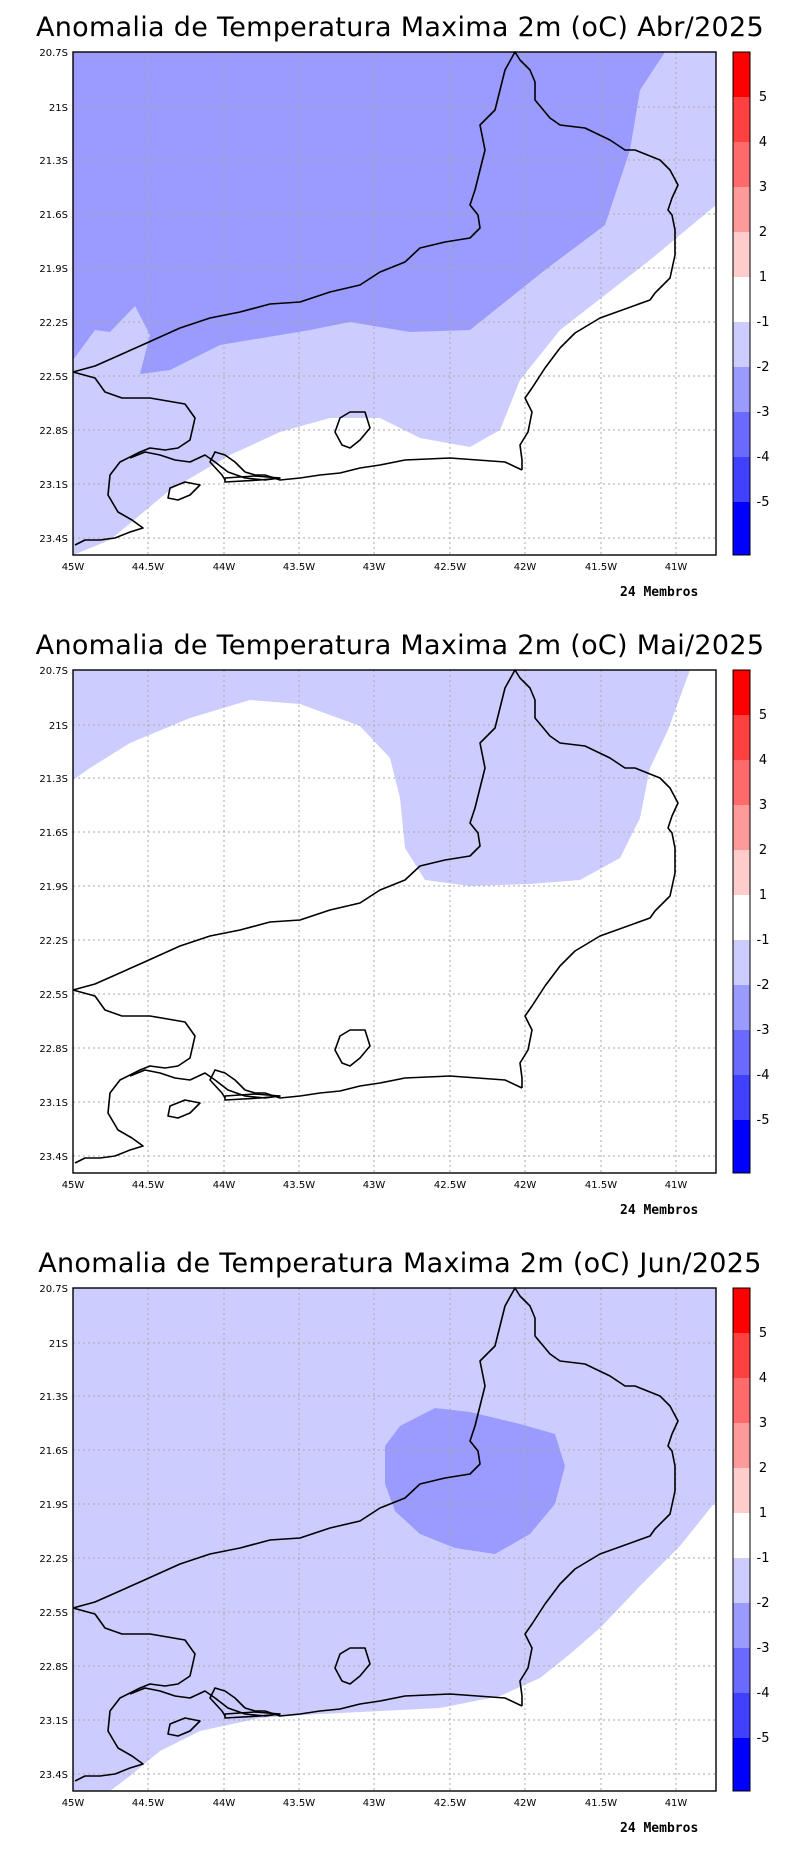  I want to click on colorbar-label: 5, so click(763, 97).